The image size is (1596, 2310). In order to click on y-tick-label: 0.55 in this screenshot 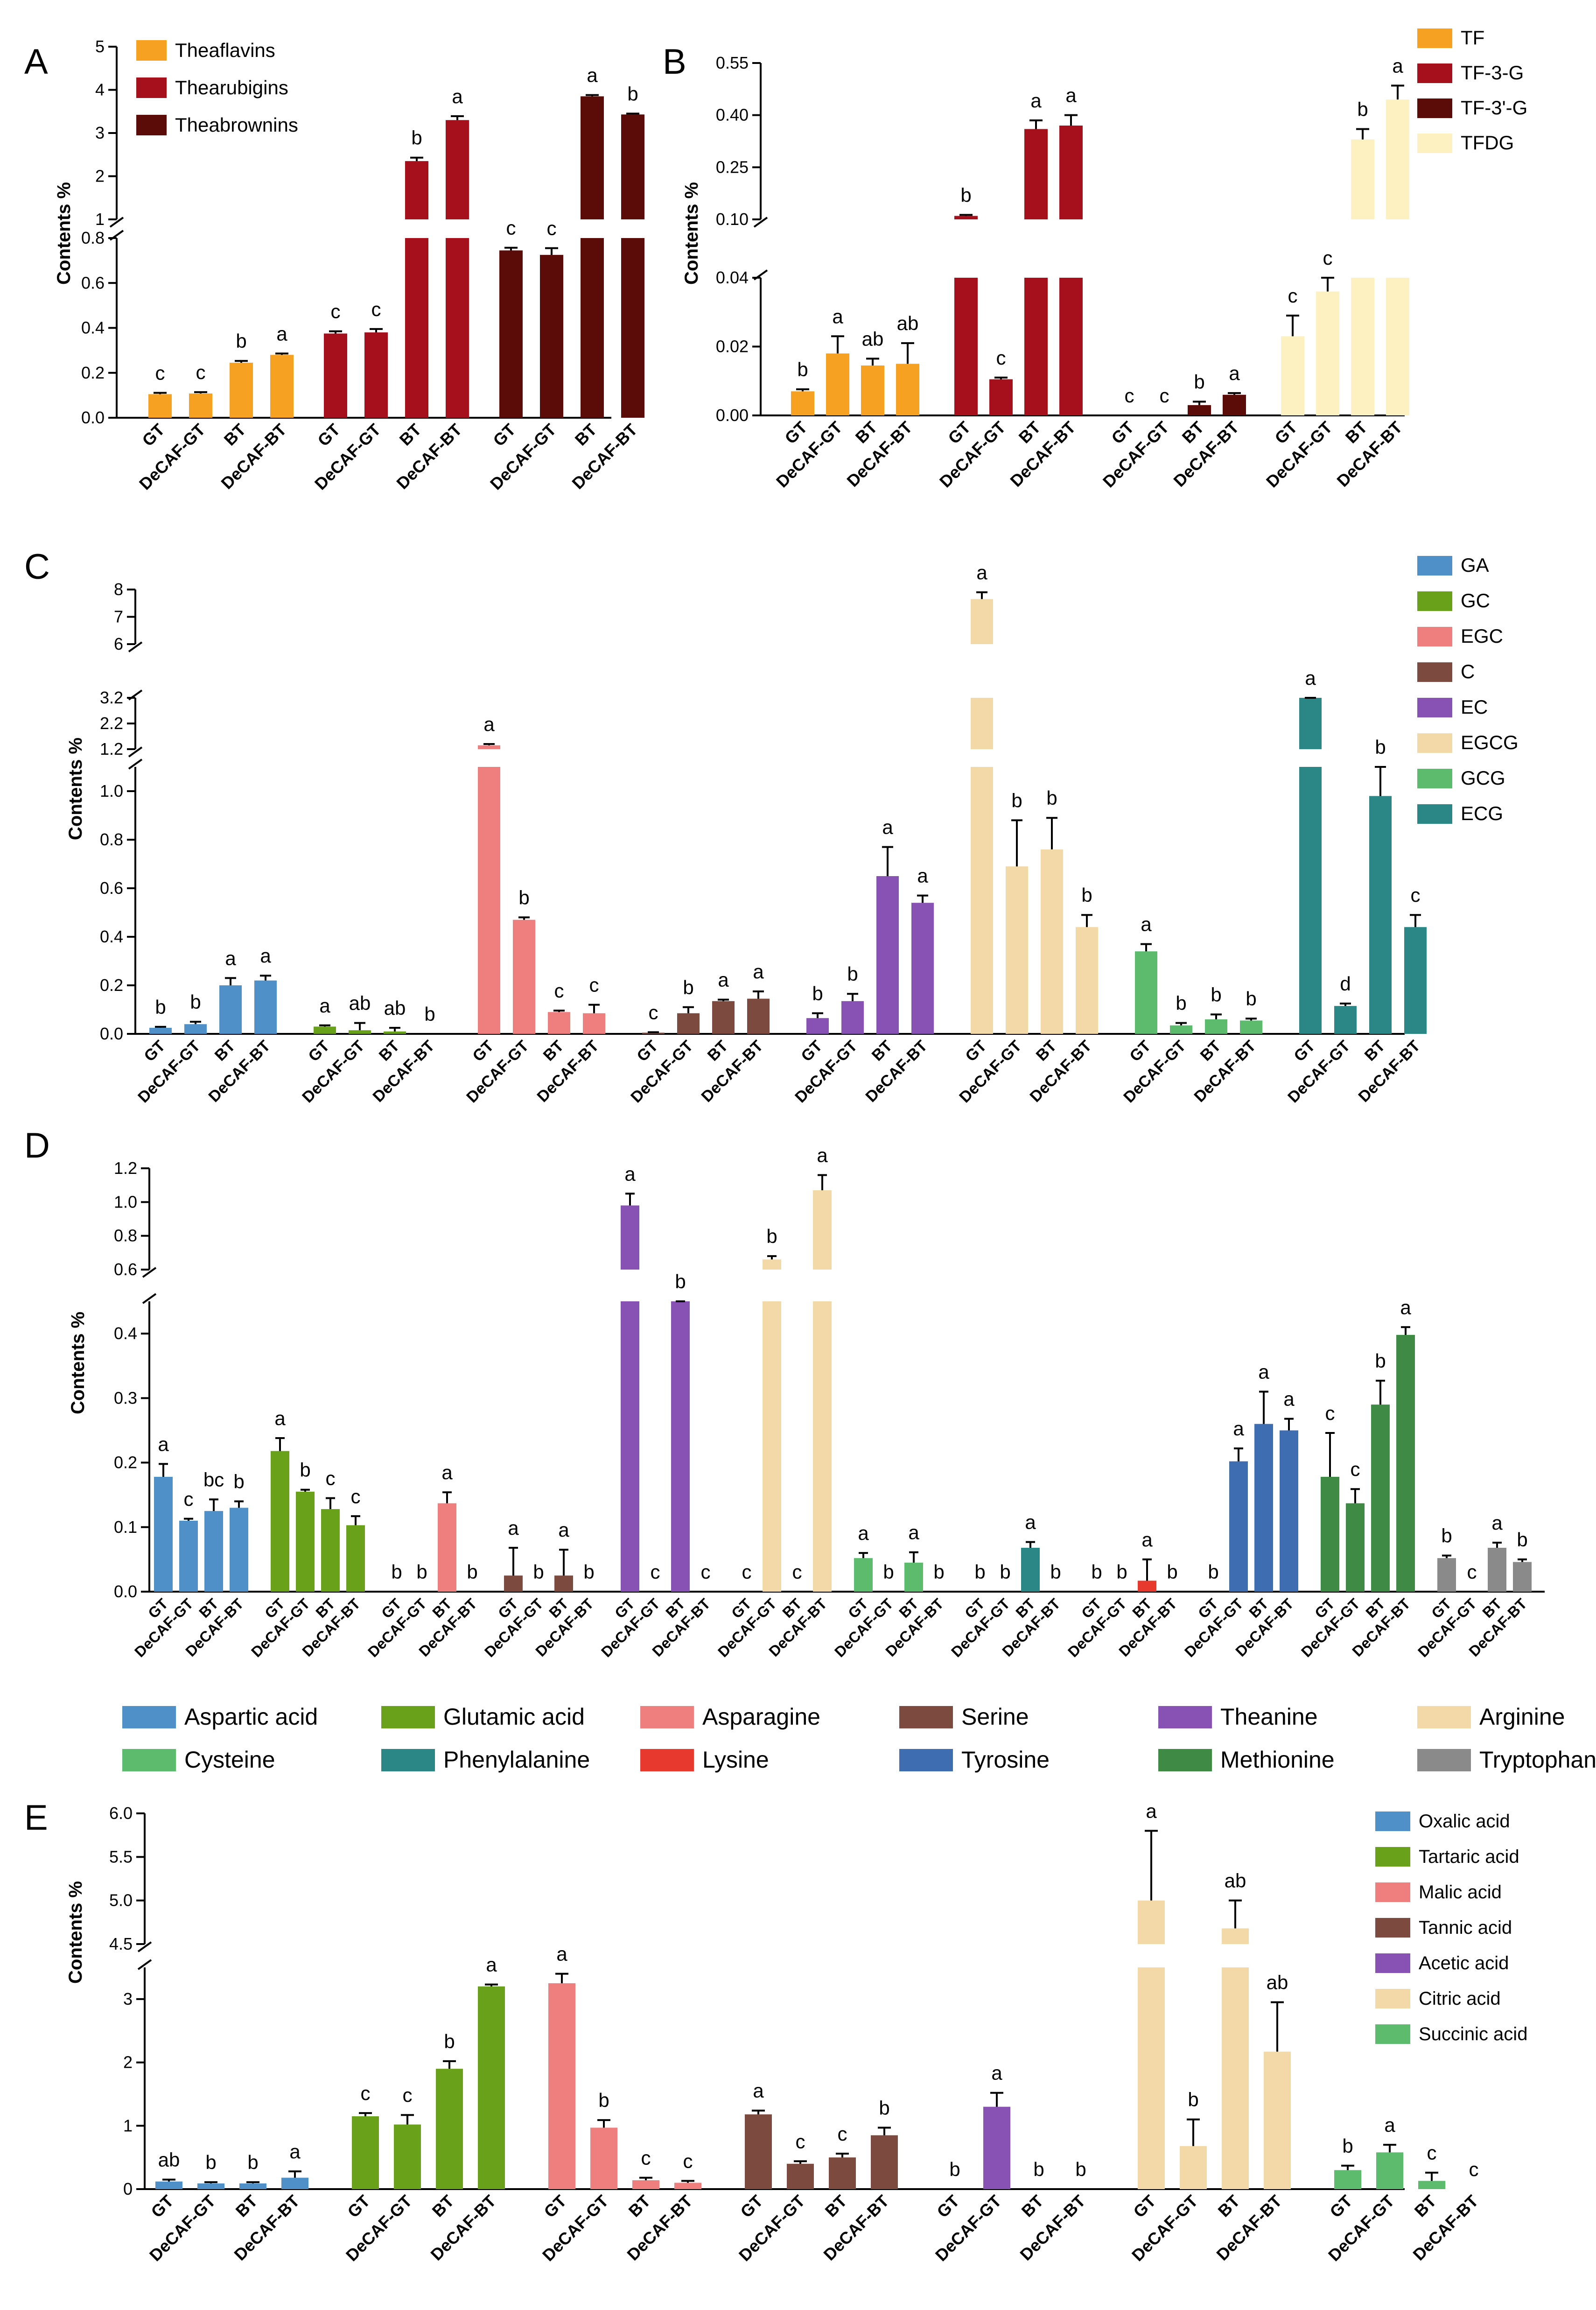, I will do `click(732, 63)`.